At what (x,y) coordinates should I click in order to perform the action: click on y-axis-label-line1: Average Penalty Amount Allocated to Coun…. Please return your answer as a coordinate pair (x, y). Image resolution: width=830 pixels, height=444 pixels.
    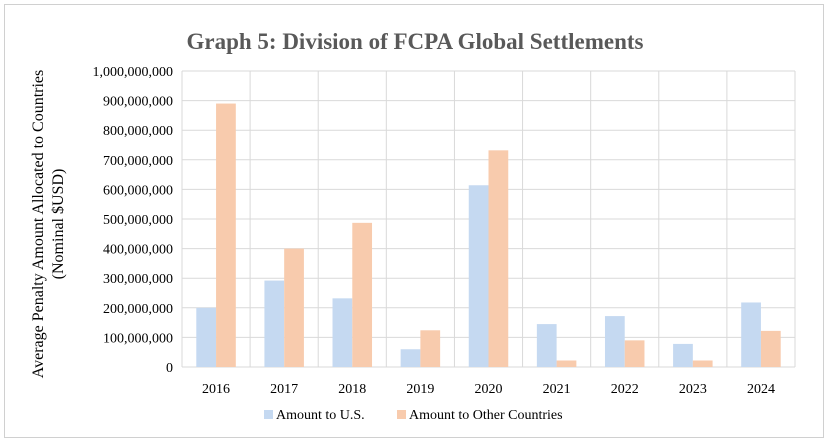
    Looking at the image, I should click on (38, 224).